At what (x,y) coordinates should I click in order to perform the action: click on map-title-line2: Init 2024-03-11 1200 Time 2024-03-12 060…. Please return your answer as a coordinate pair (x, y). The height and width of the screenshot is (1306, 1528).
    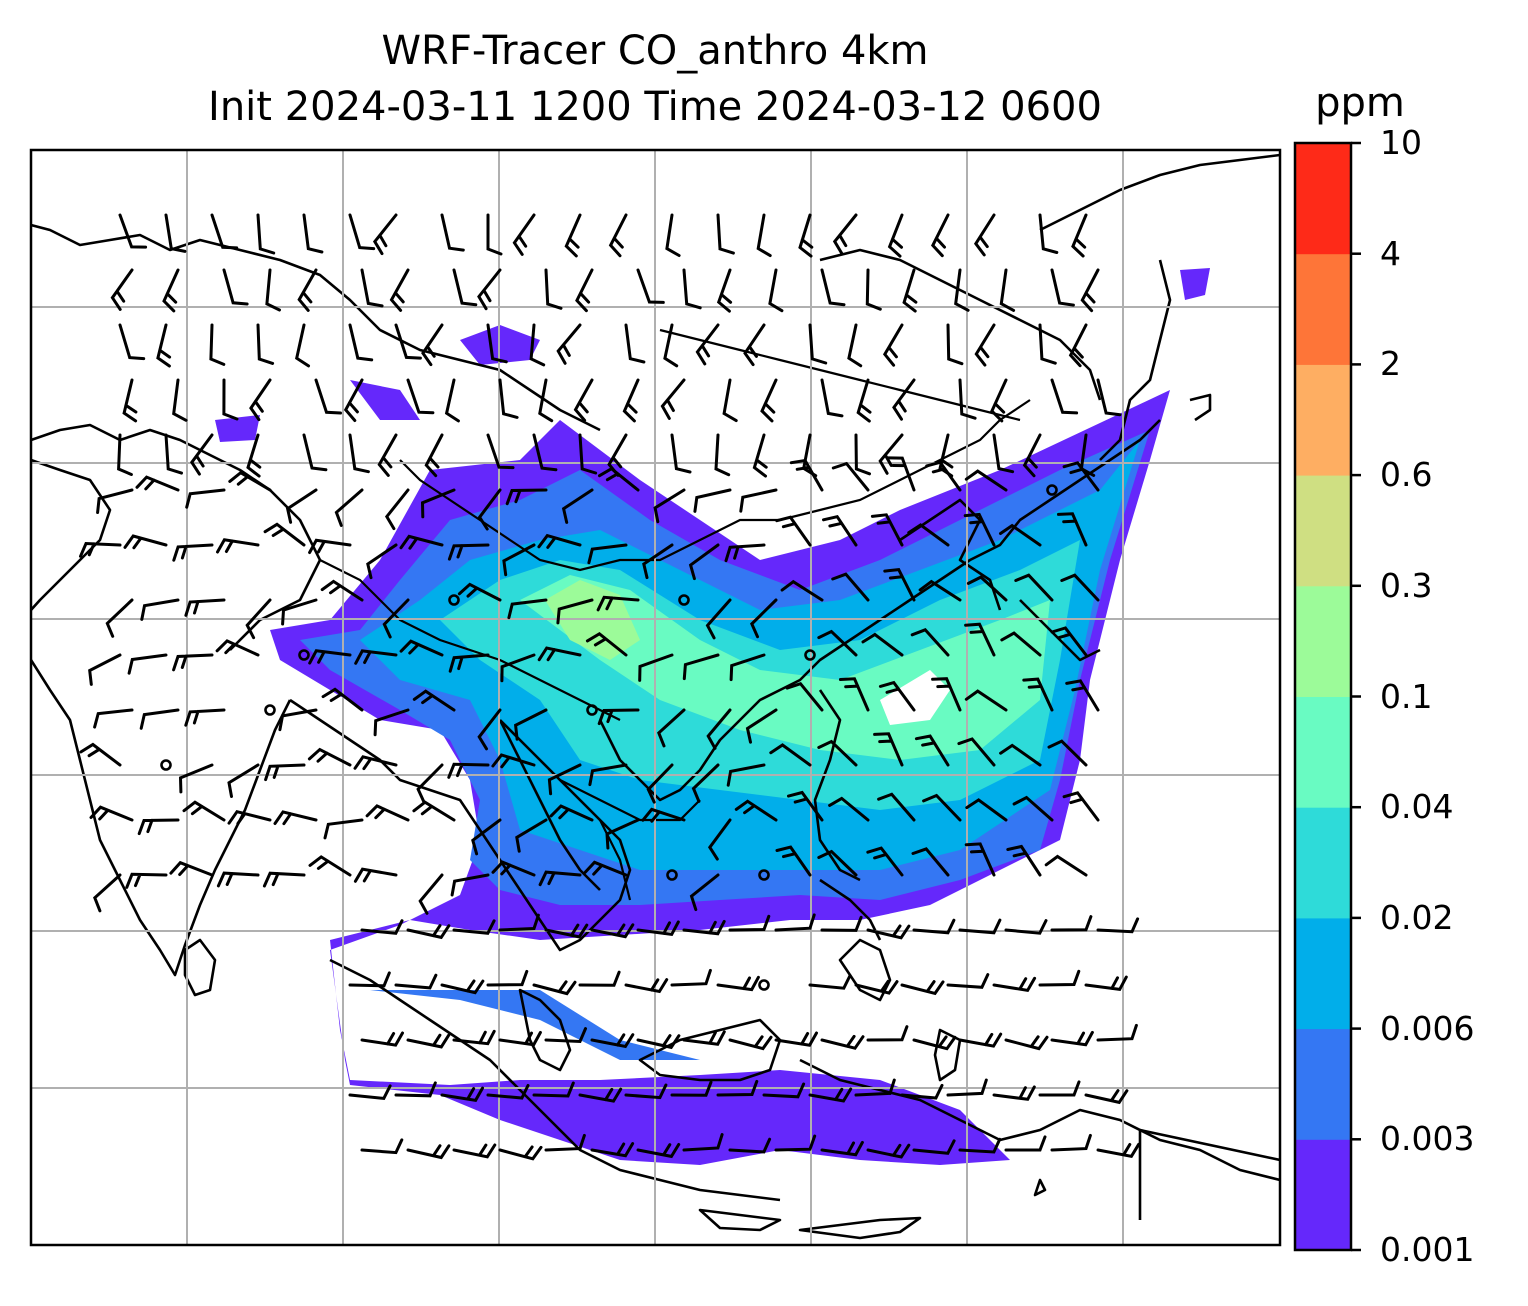
    Looking at the image, I should click on (655, 107).